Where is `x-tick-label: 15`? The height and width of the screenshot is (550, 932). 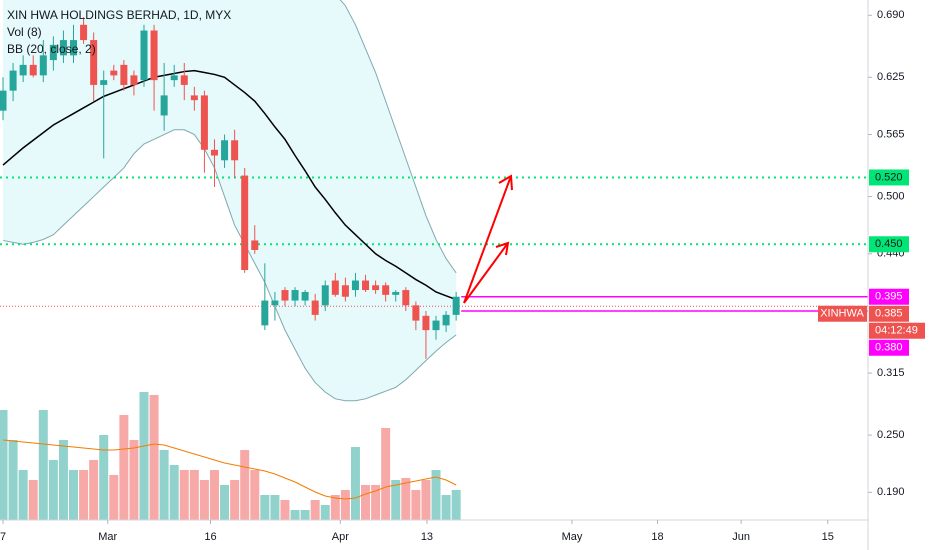 x-tick-label: 15 is located at coordinates (828, 537).